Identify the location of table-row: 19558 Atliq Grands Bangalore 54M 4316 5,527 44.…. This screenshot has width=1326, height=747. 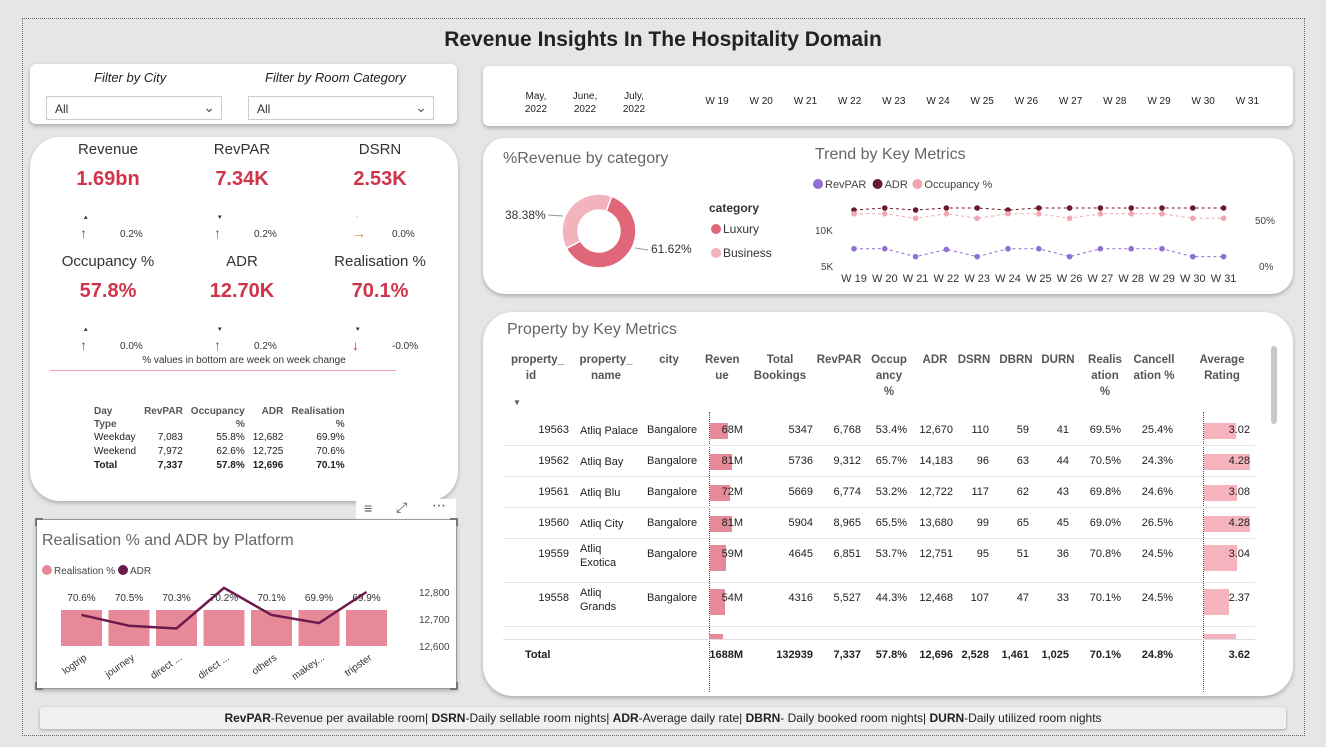
(879, 605).